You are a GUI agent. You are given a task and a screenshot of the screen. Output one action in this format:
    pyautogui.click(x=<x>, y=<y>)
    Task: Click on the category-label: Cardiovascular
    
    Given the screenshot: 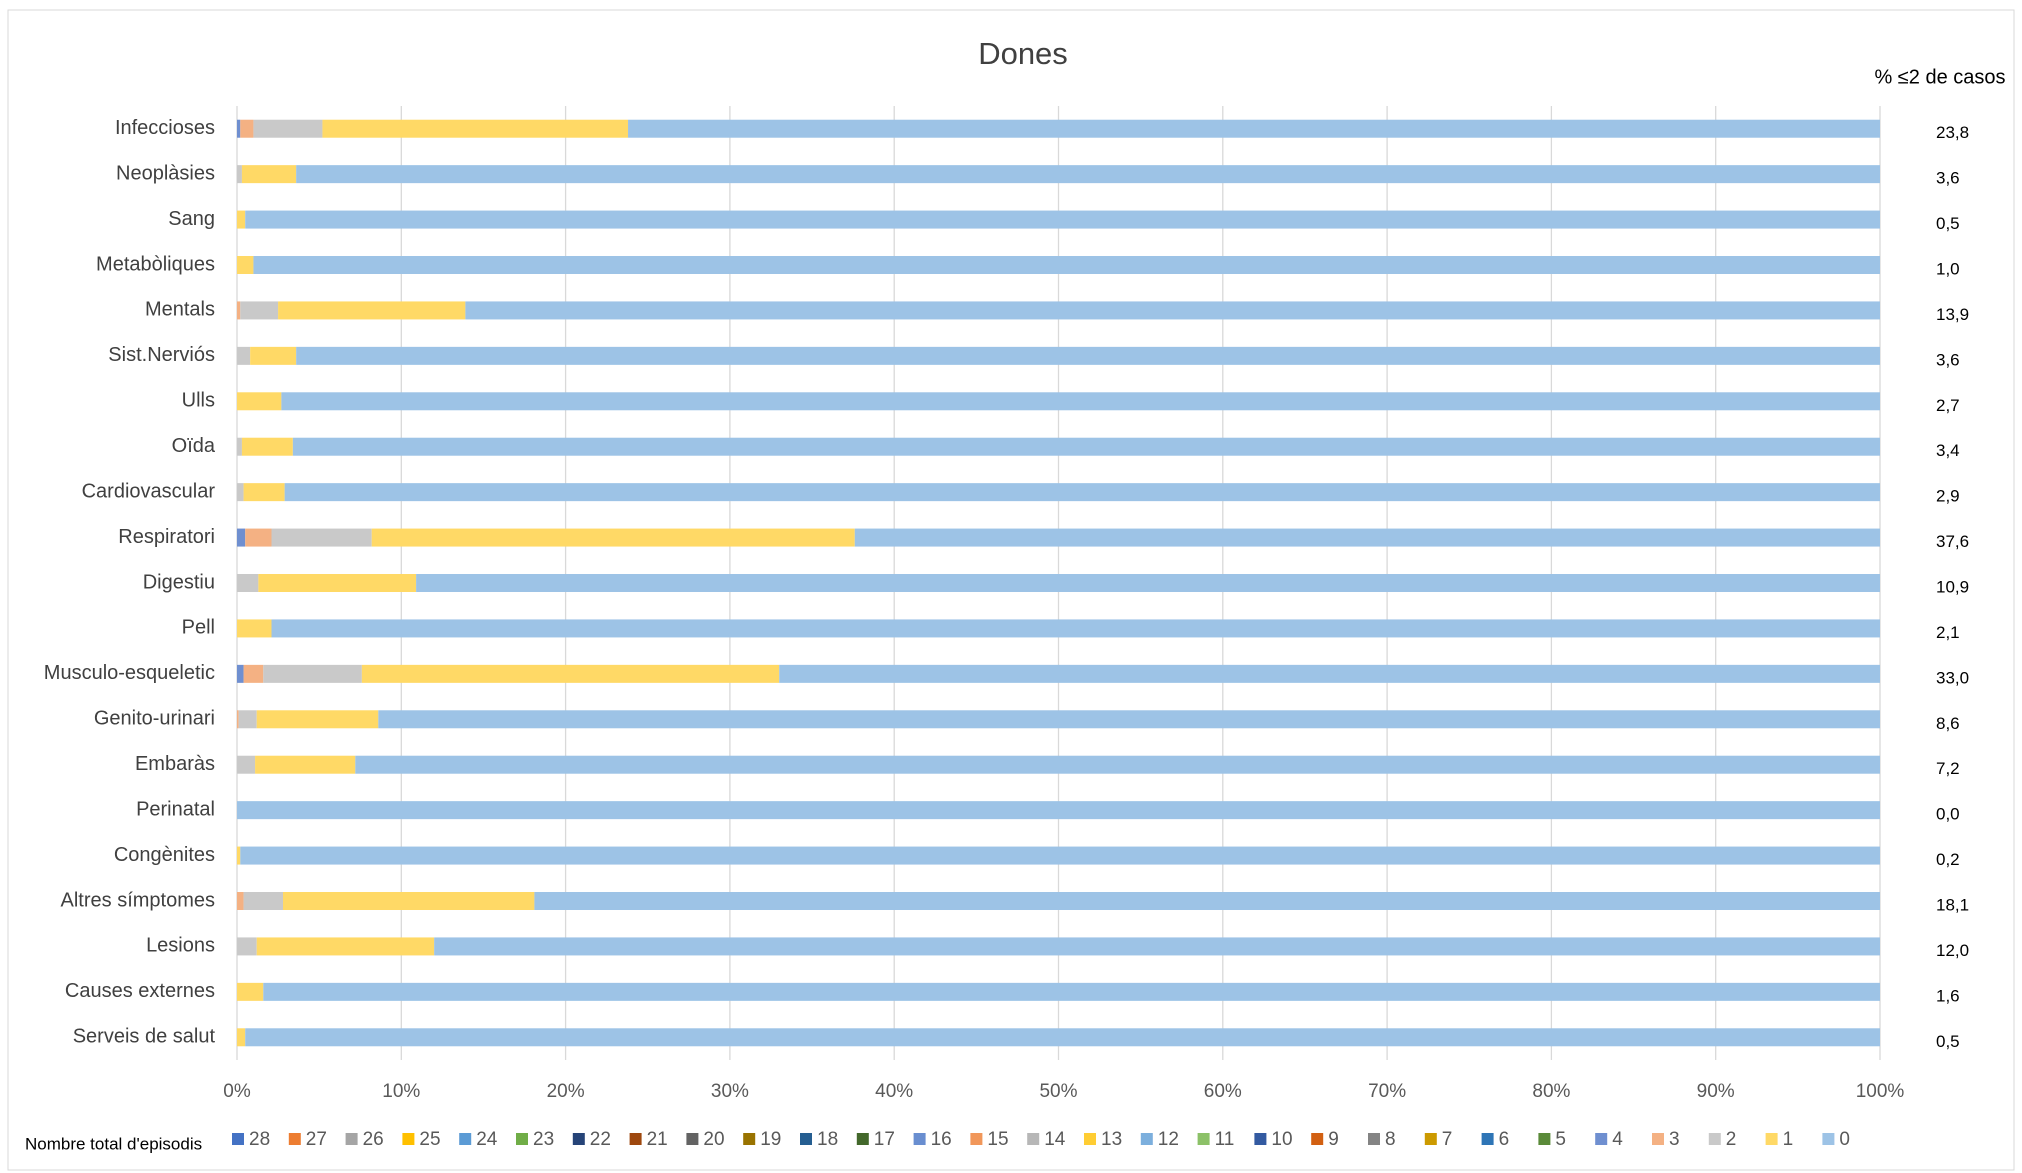 What is the action you would take?
    pyautogui.click(x=149, y=491)
    